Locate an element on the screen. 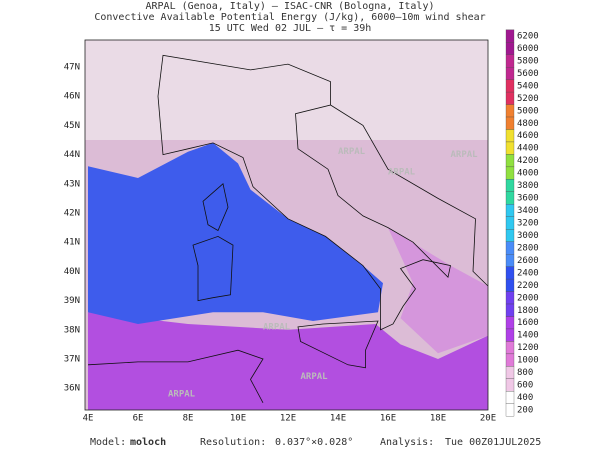 The width and height of the screenshot is (600, 450). colorbar-label: 2000 is located at coordinates (528, 298).